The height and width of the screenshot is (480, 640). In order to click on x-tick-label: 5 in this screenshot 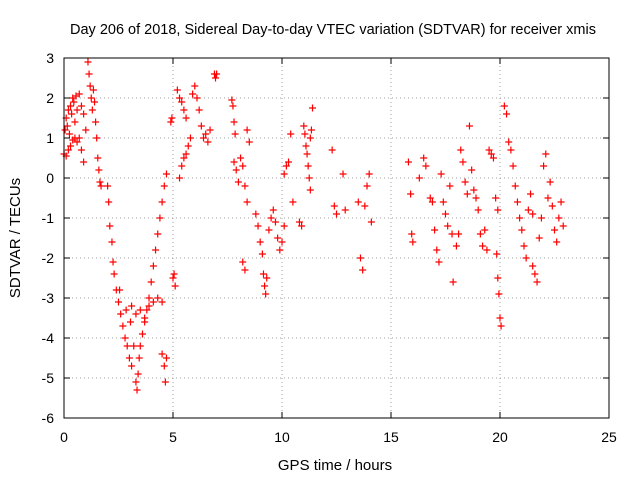, I will do `click(173, 437)`.